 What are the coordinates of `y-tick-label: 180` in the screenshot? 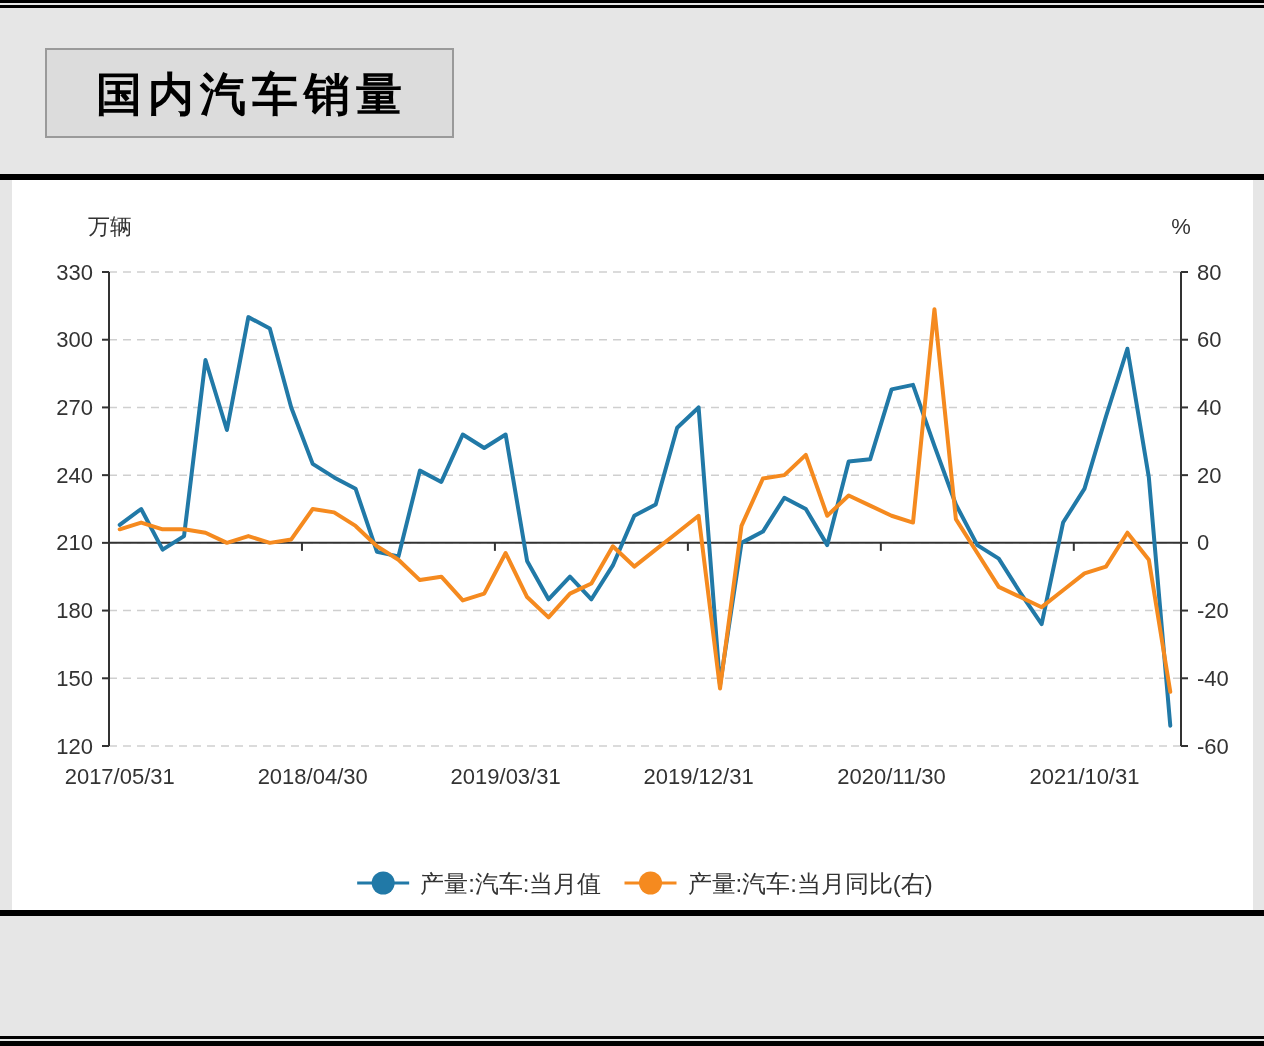 It's located at (74, 611).